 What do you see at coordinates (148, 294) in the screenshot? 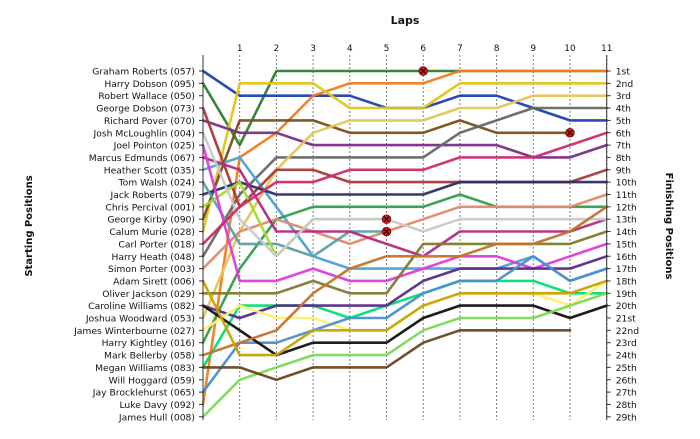
I see `start-label: Oliver Jackson (029)` at bounding box center [148, 294].